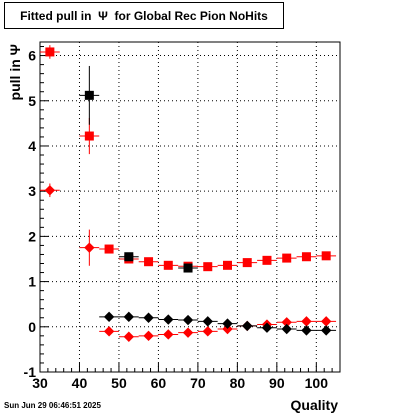 Image resolution: width=400 pixels, height=419 pixels. I want to click on x-tick-label: 70, so click(198, 383).